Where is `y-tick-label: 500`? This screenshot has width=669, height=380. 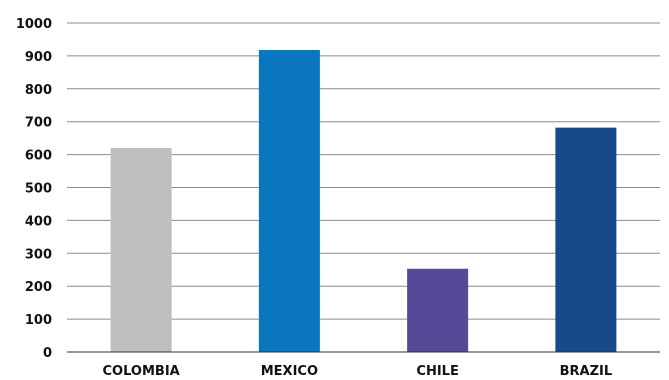
y-tick-label: 500 is located at coordinates (38, 189).